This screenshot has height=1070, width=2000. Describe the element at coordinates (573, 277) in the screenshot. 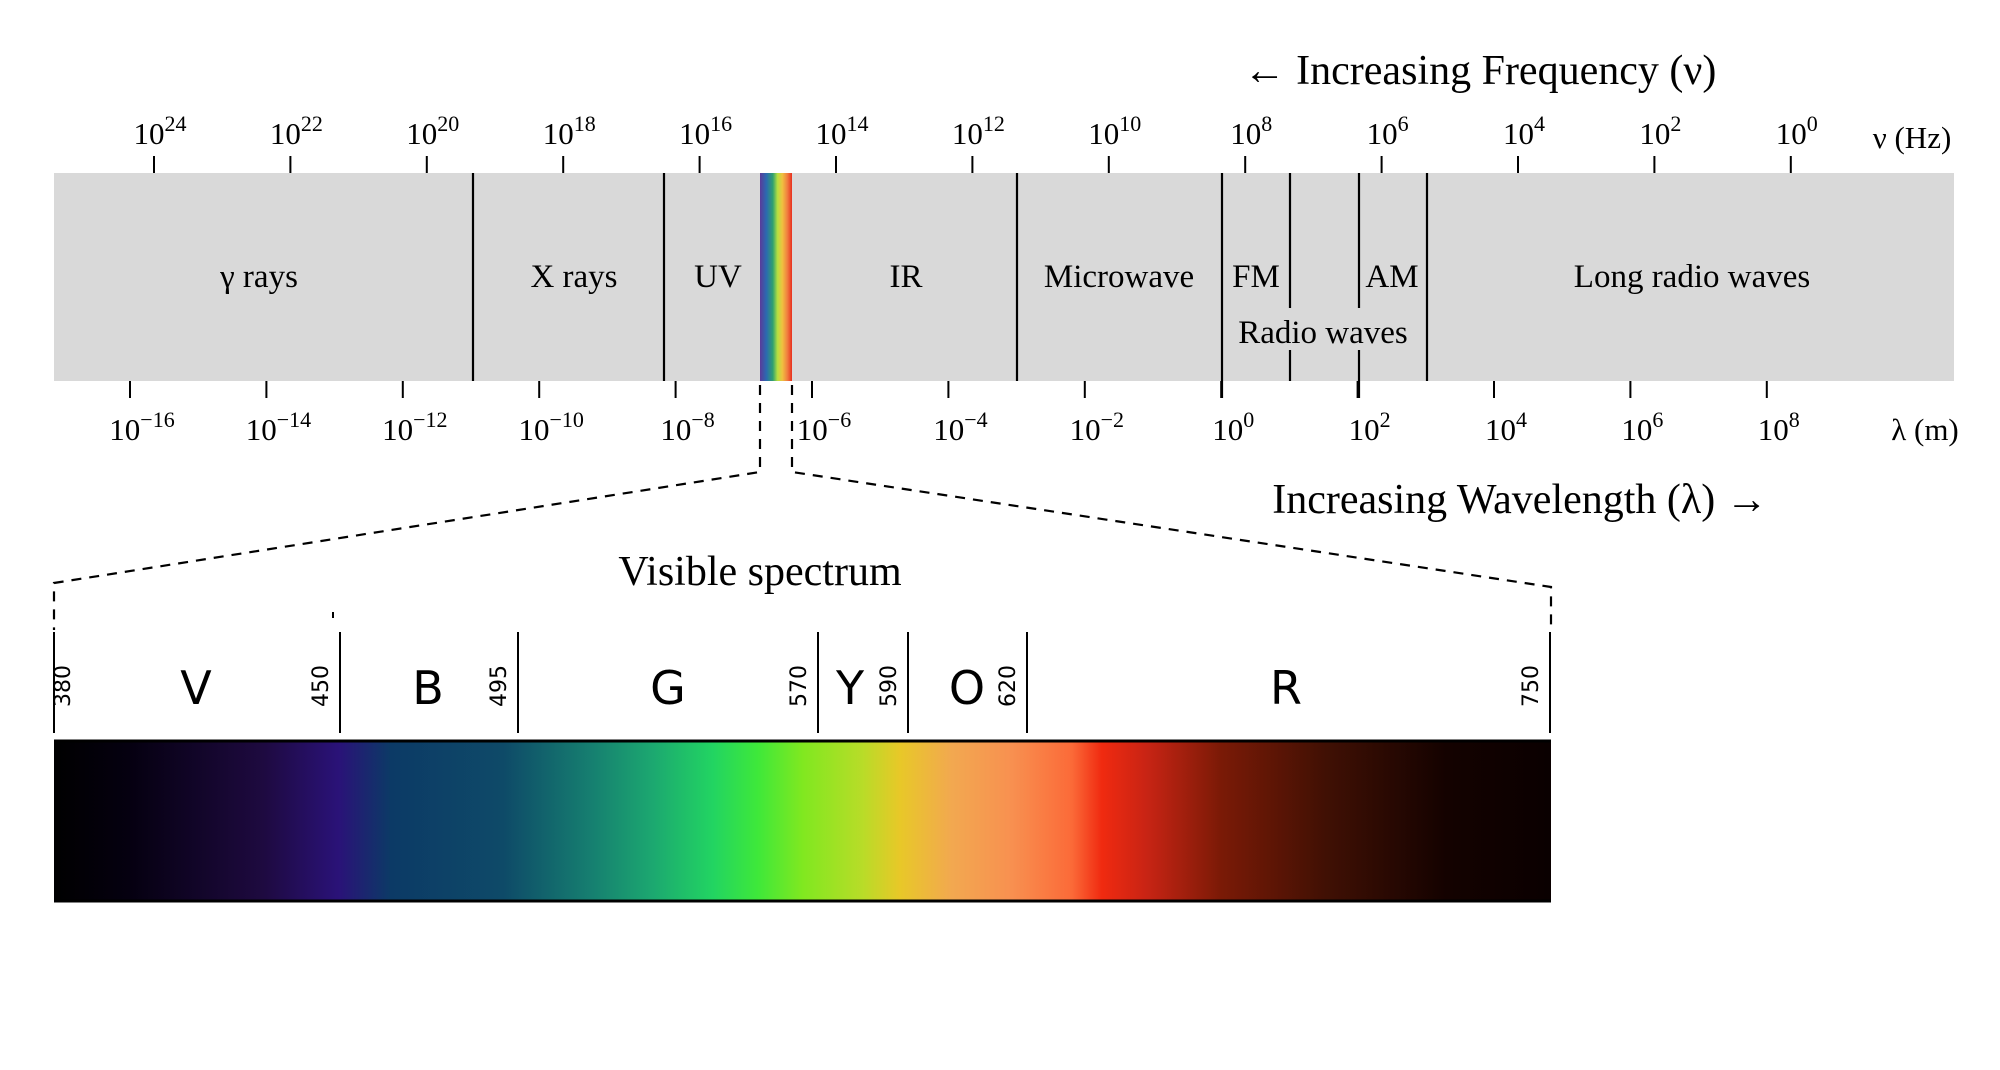

I see `region-label-x-rays: X rays` at that location.